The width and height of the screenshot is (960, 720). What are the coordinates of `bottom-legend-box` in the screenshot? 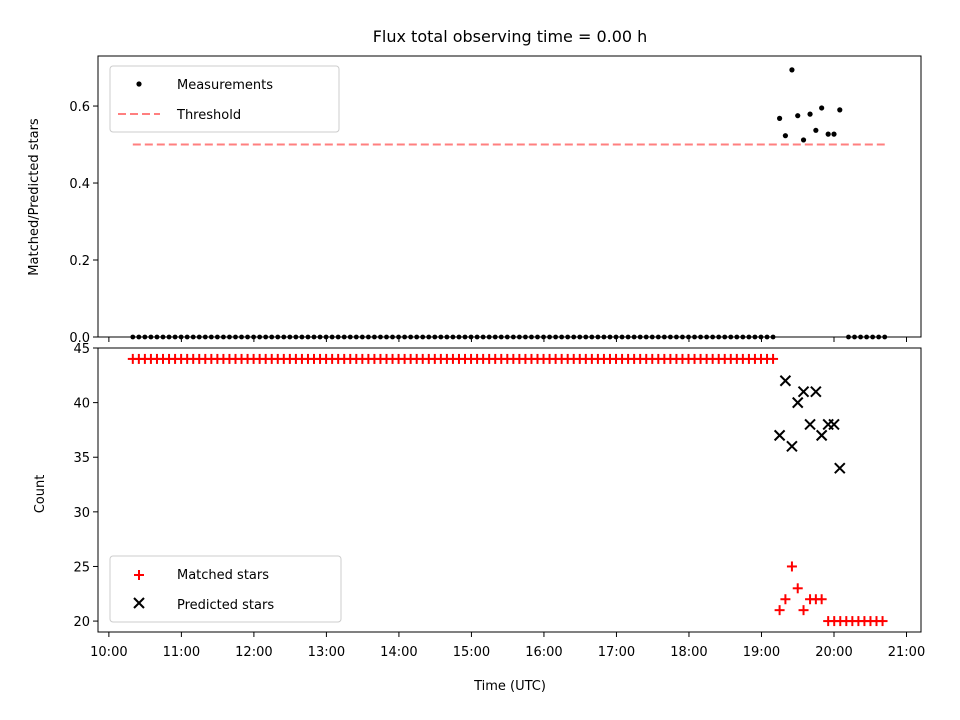 It's located at (225, 589).